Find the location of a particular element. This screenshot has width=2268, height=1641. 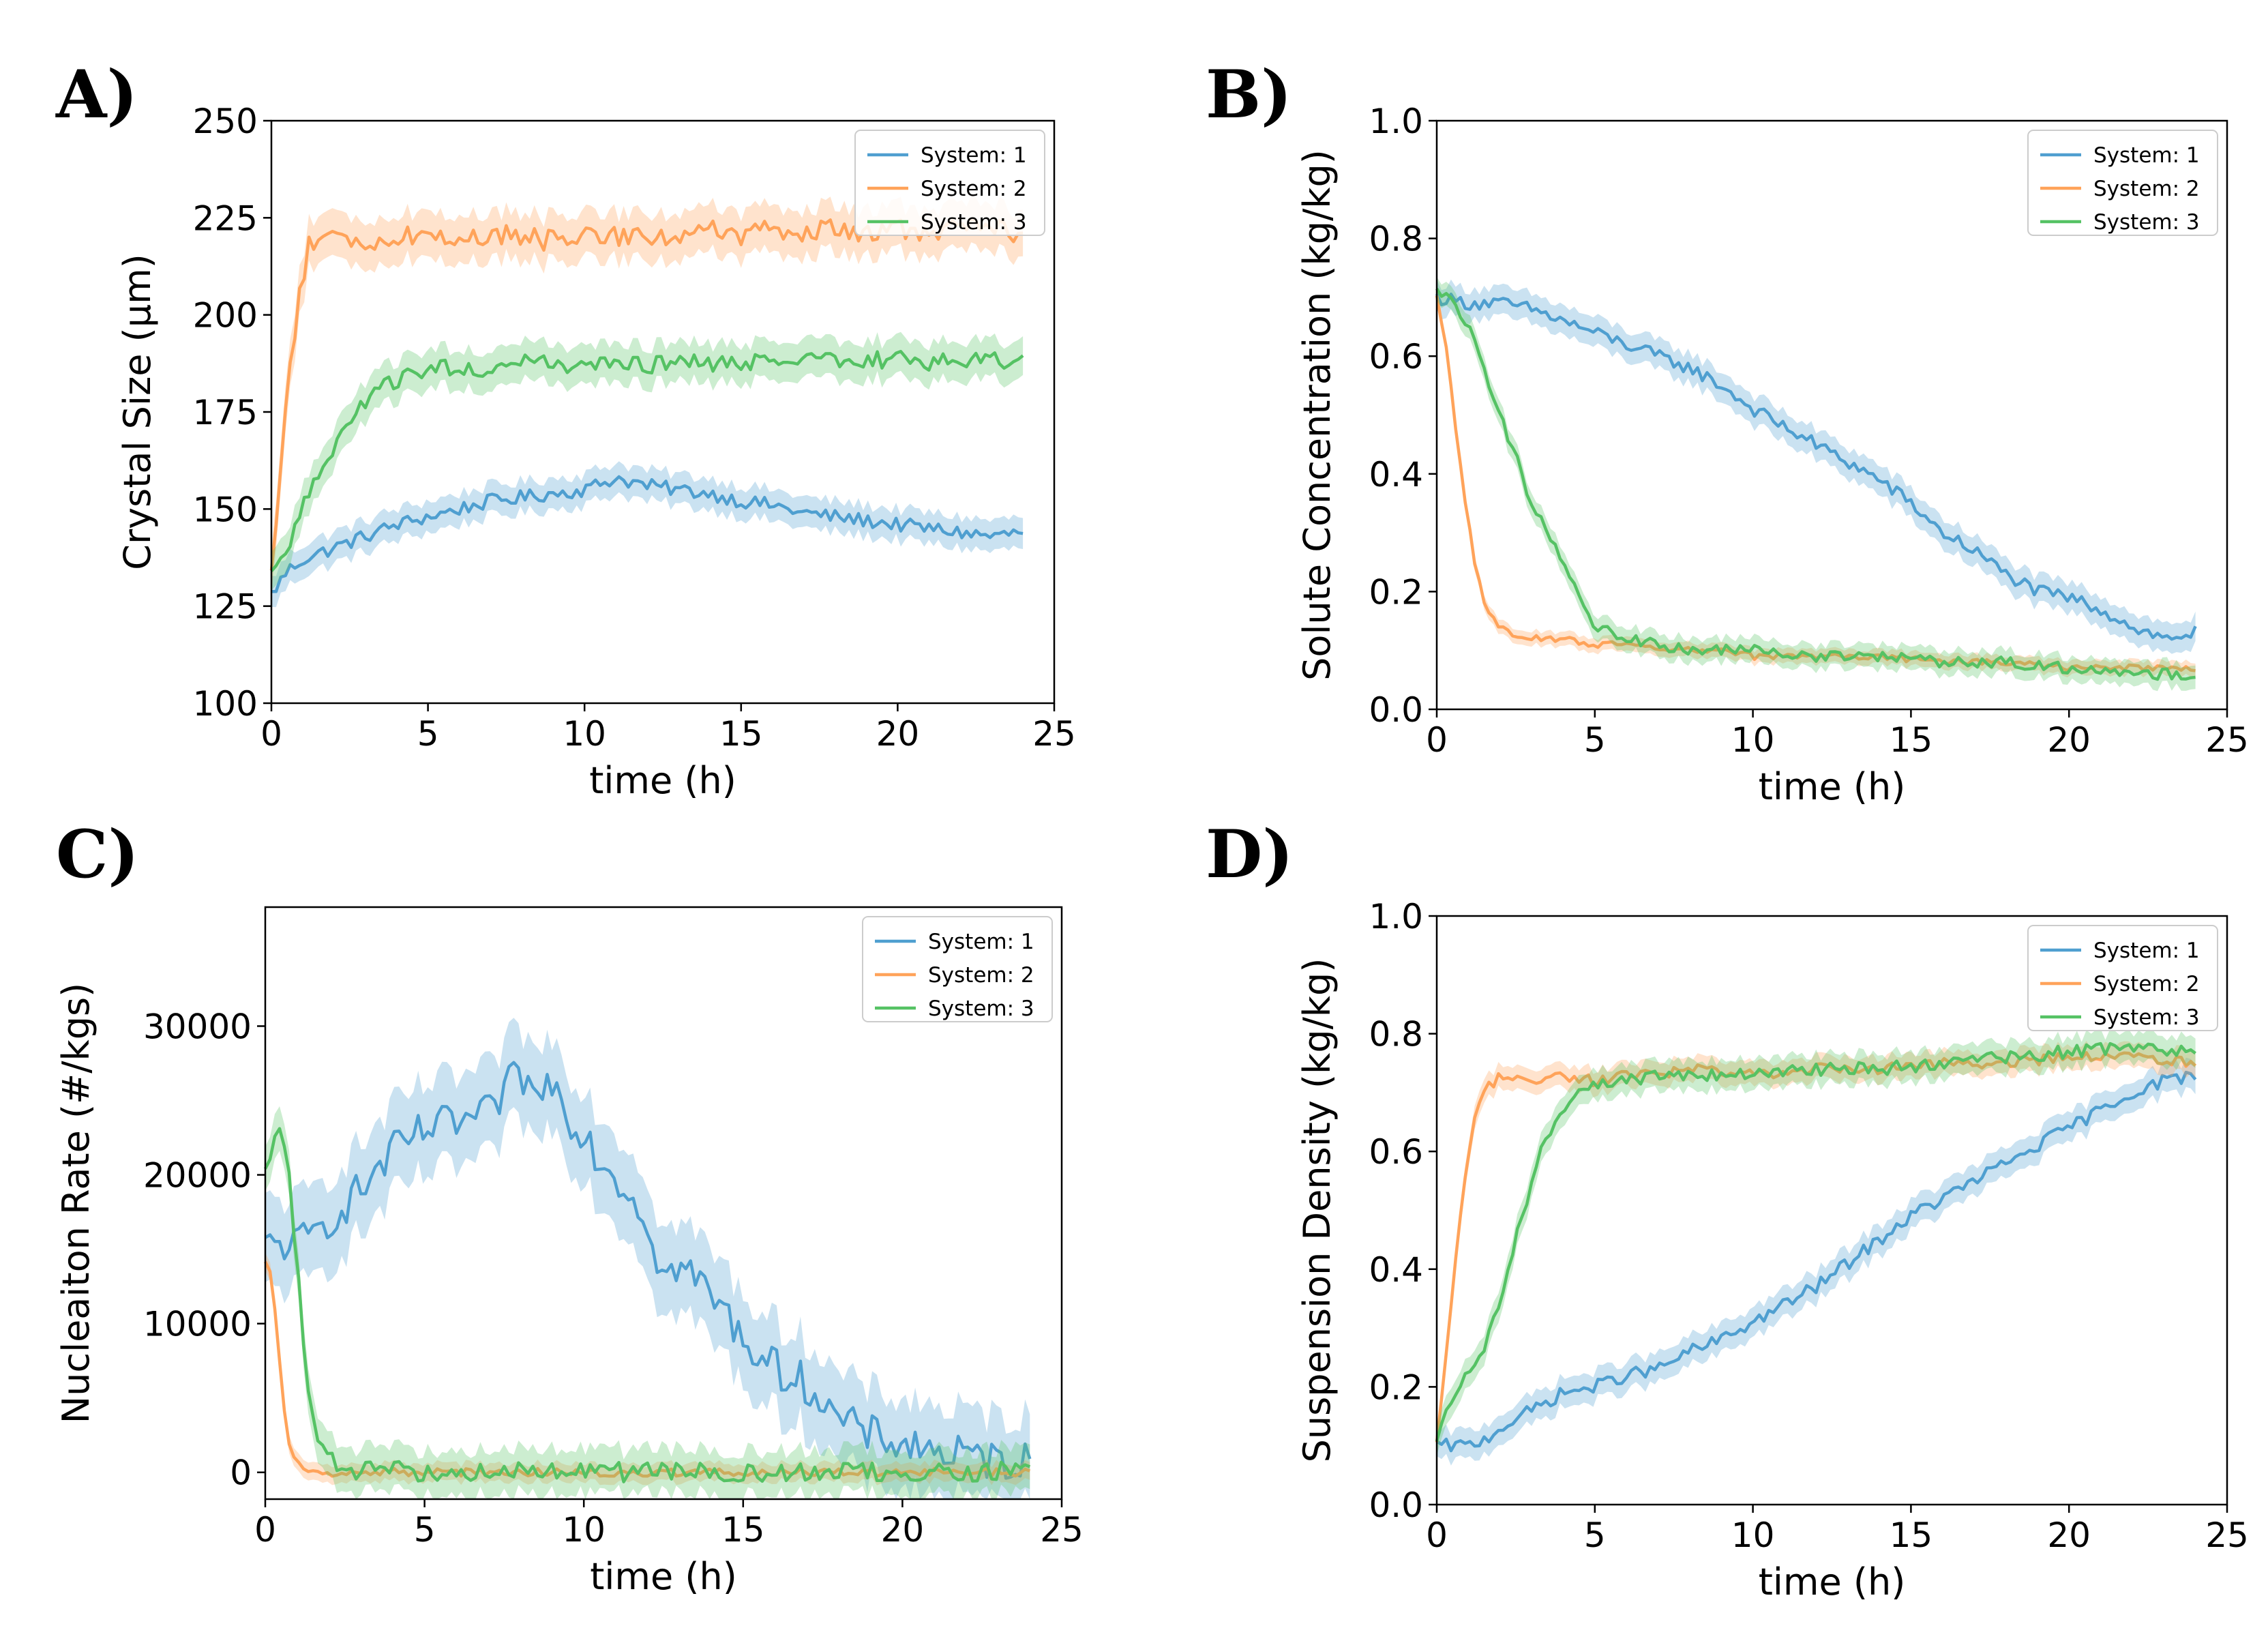

panel-label-b: B) is located at coordinates (1249, 94).